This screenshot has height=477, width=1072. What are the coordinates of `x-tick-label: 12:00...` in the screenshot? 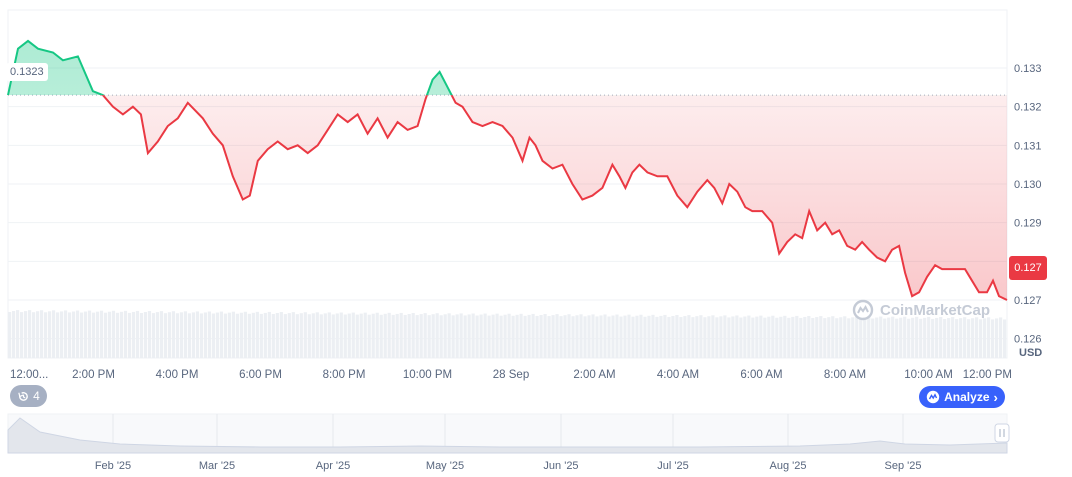 It's located at (29, 375).